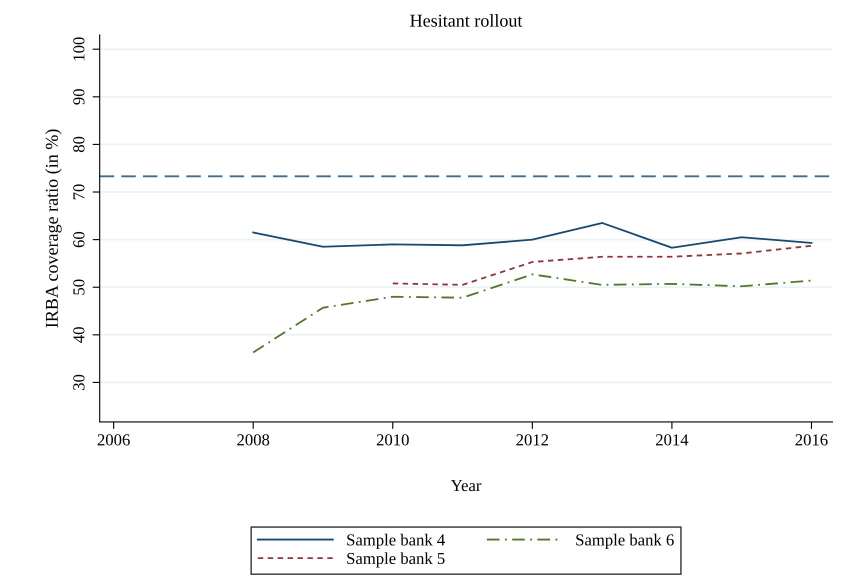 The width and height of the screenshot is (852, 582). Describe the element at coordinates (78, 382) in the screenshot. I see `y-tick-label: 30` at that location.